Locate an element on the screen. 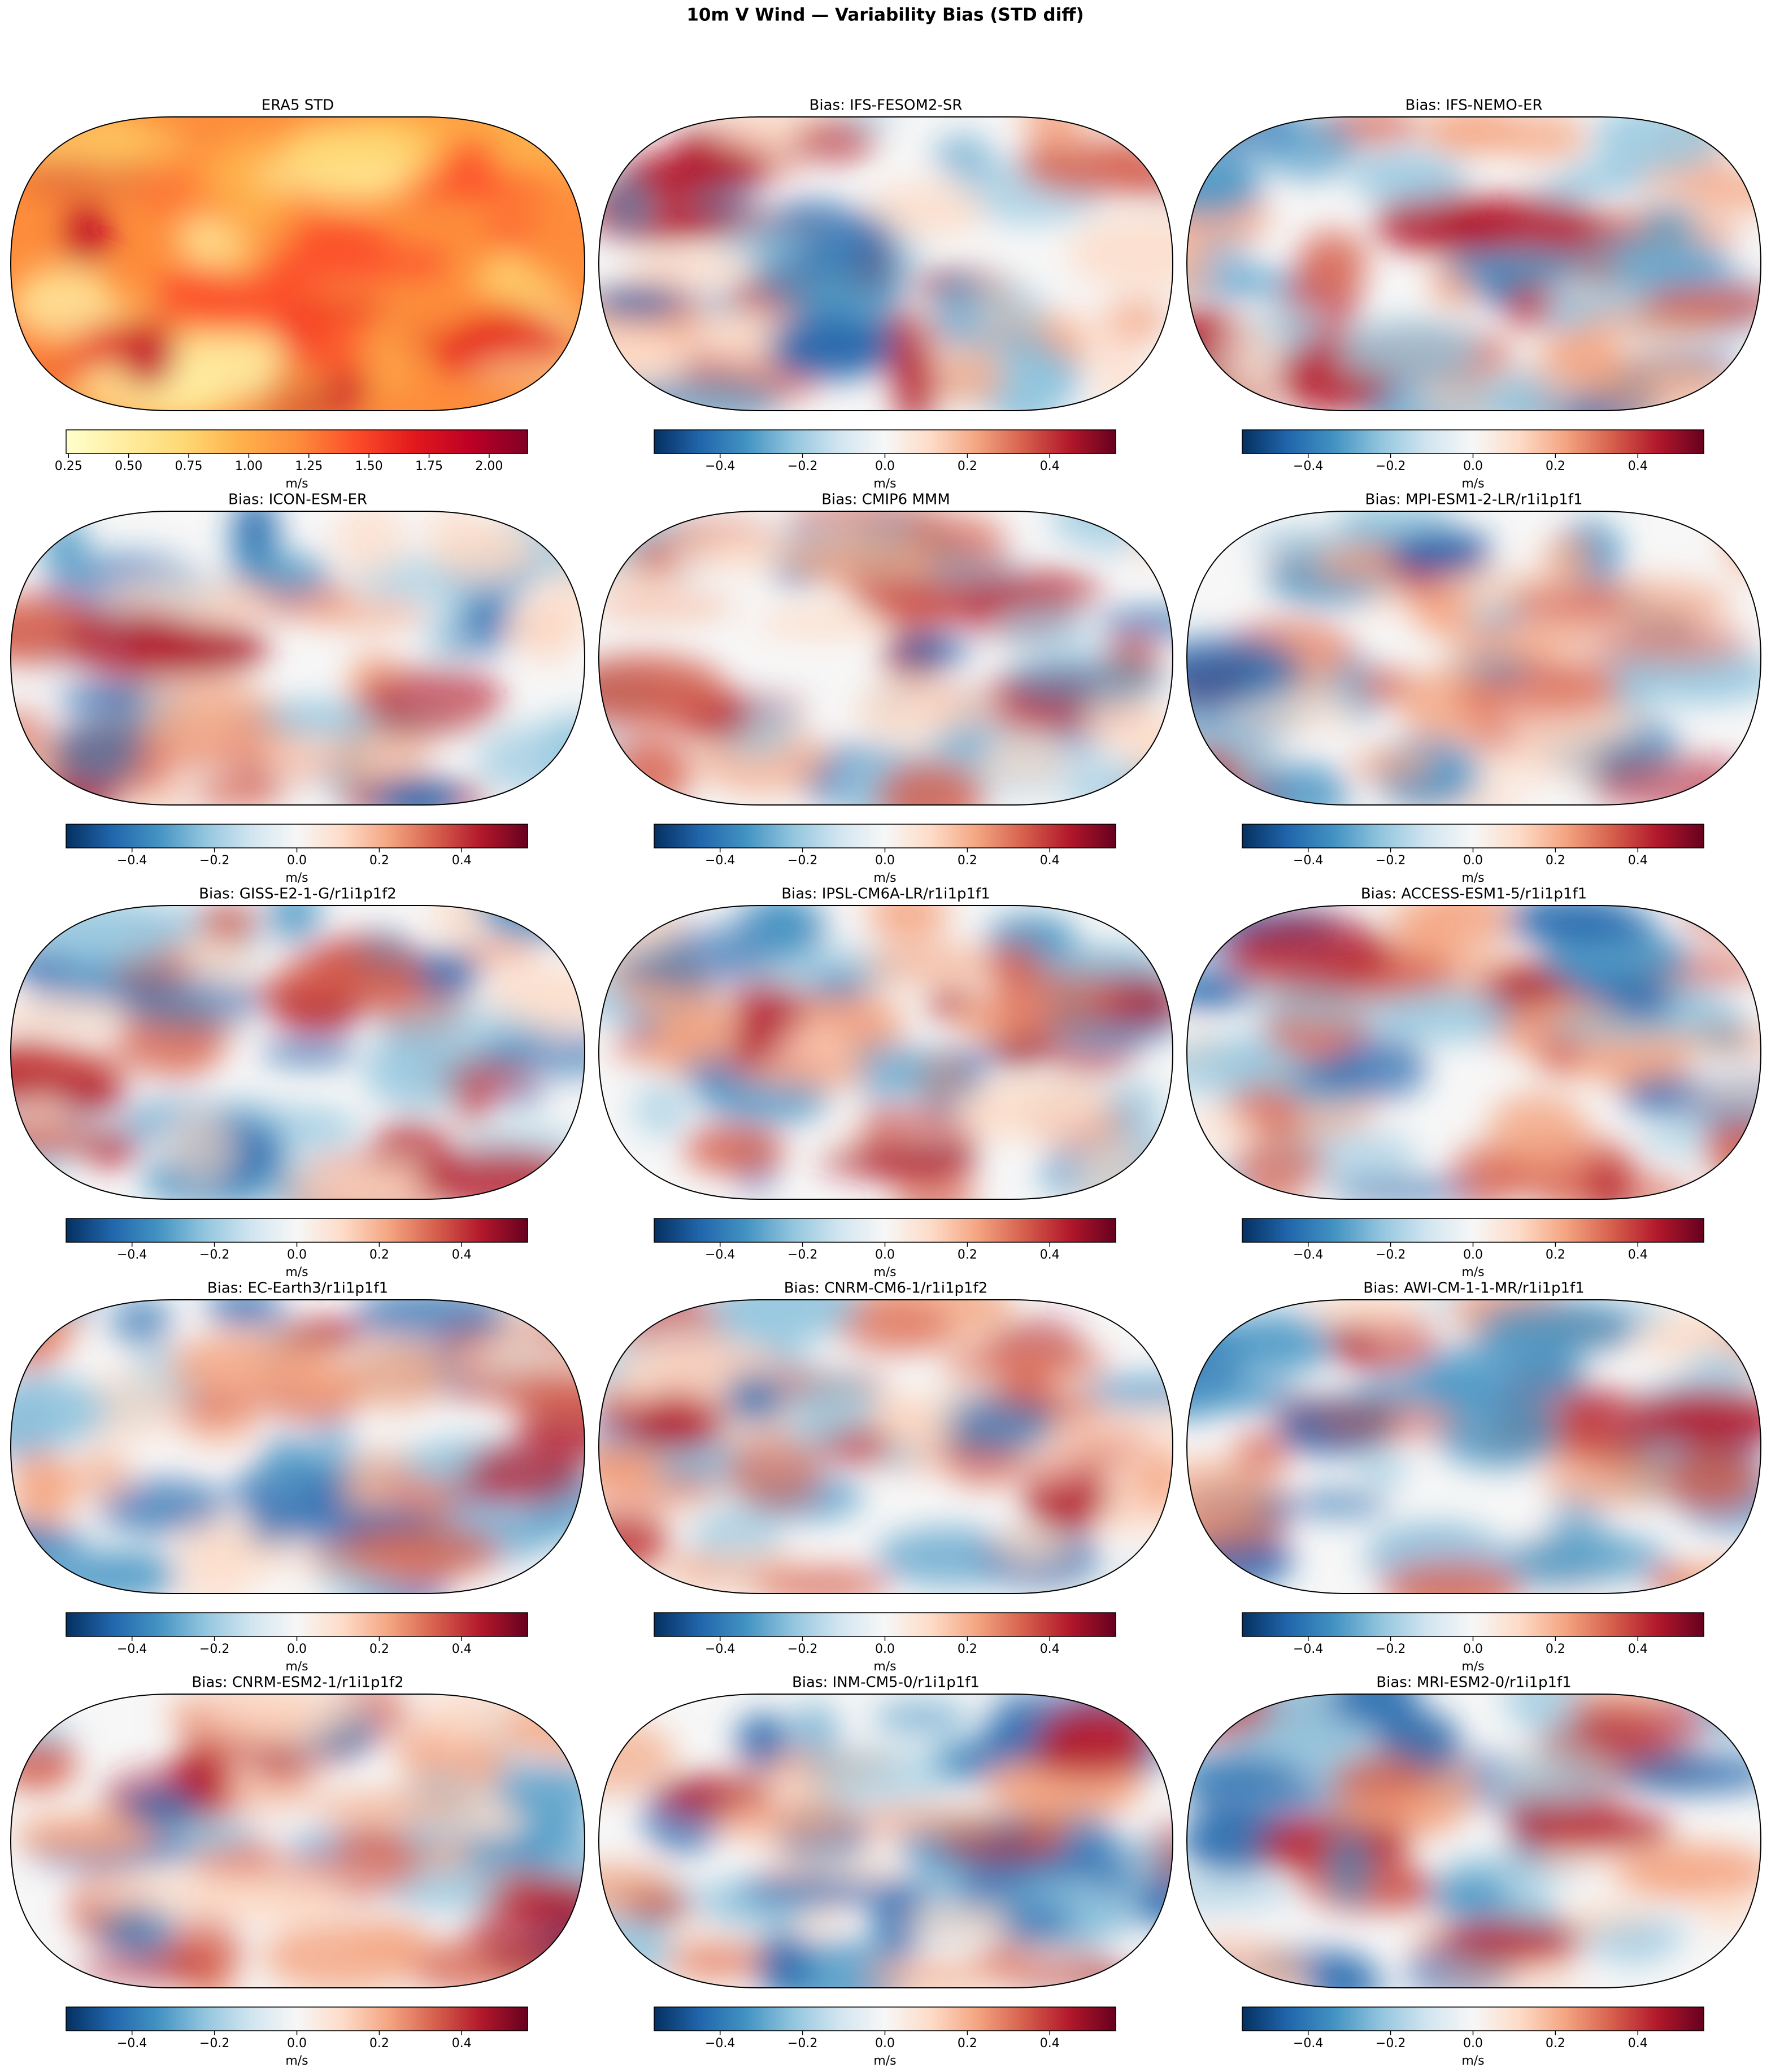 The width and height of the screenshot is (1771, 2072). panel-title: Bias: ACCESS-ESM1-5/r1i1p1f1 is located at coordinates (1474, 894).